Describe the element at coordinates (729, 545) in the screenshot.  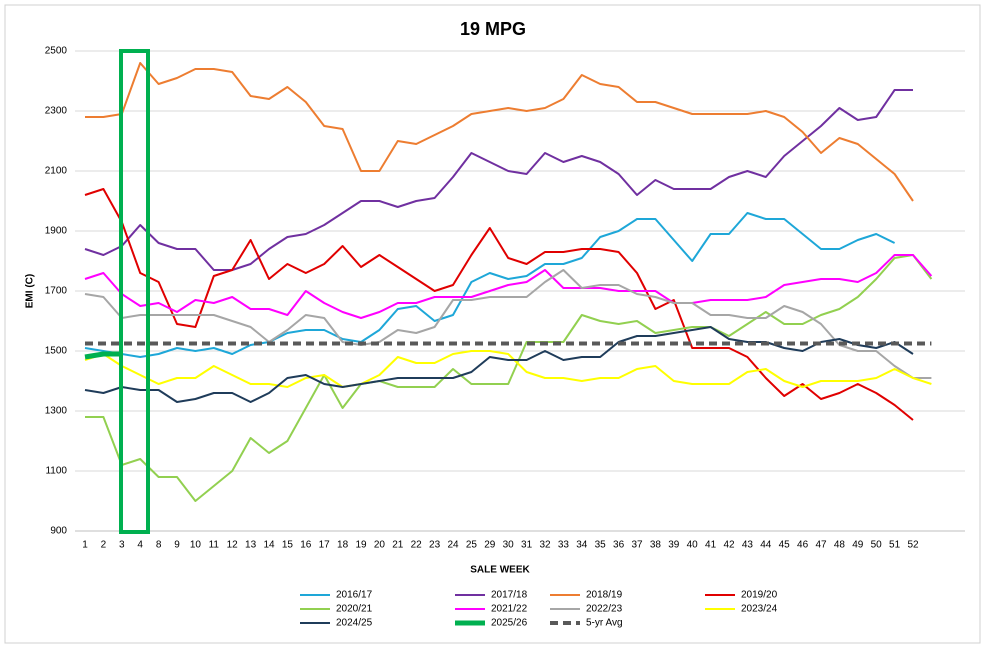
I see `x-tick-label: 42` at that location.